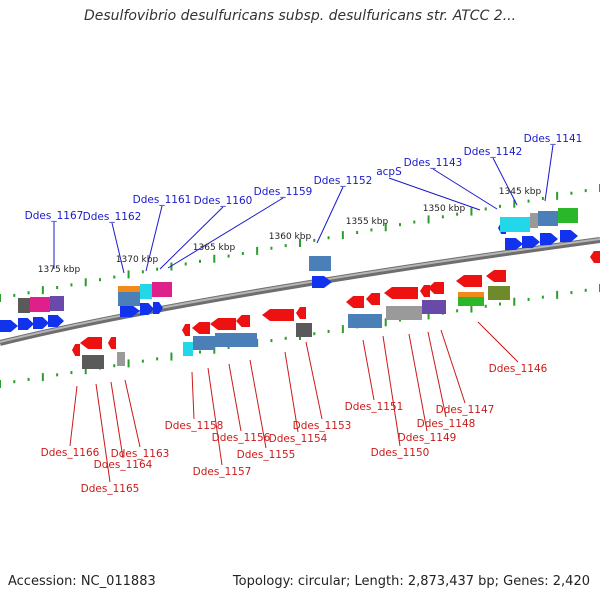  I want to click on reverse-gene-label: Ddes_1149, so click(427, 438).